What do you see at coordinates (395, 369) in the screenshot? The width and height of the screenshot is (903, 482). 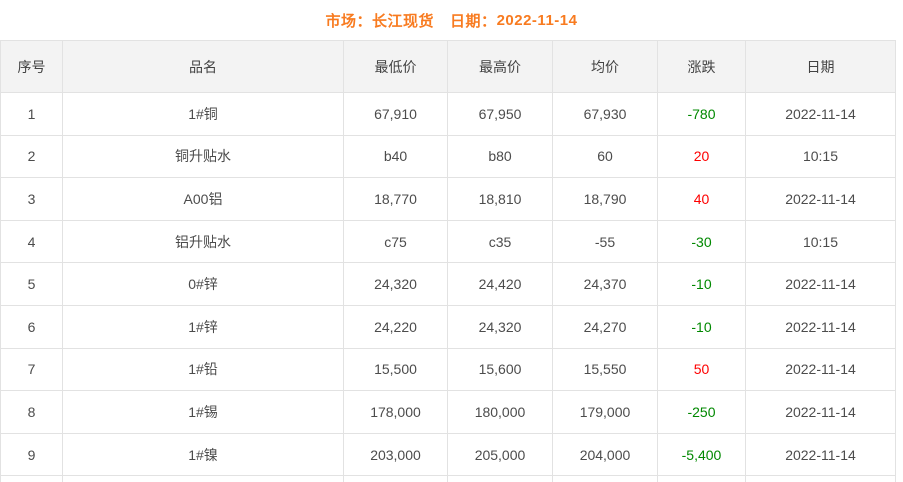 I see `cell-low: 15,500` at bounding box center [395, 369].